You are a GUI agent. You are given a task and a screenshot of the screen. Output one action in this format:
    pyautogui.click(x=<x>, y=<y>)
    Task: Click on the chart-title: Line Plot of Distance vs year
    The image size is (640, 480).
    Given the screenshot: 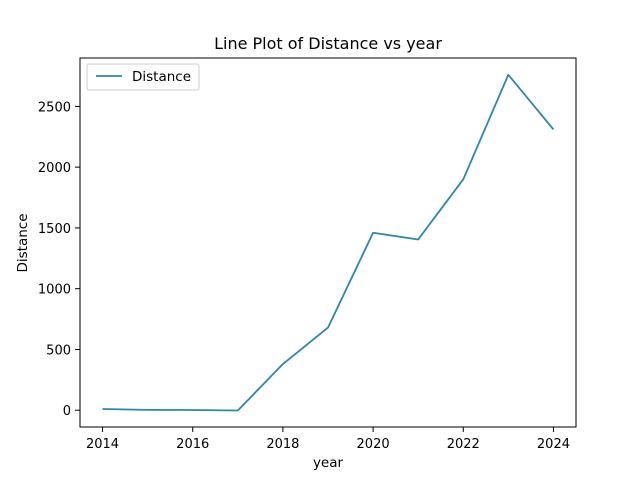 What is the action you would take?
    pyautogui.click(x=328, y=43)
    